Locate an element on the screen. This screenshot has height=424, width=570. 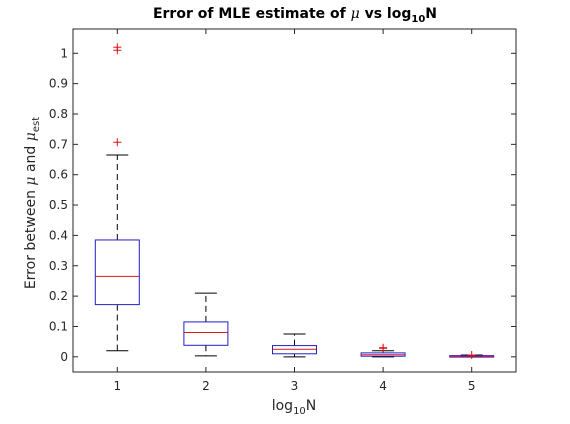
x-axis-label-main: log is located at coordinates (282, 406).